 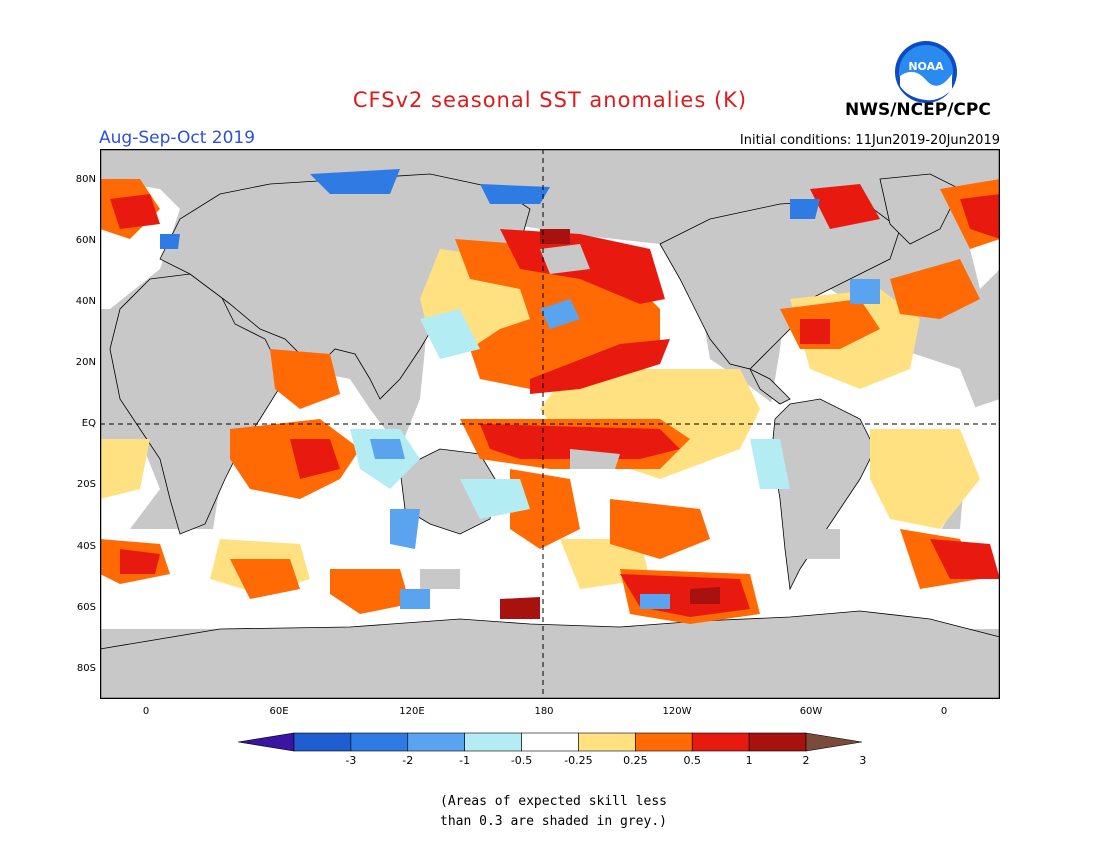 I want to click on lat-label-60s: 60S, so click(x=86, y=607).